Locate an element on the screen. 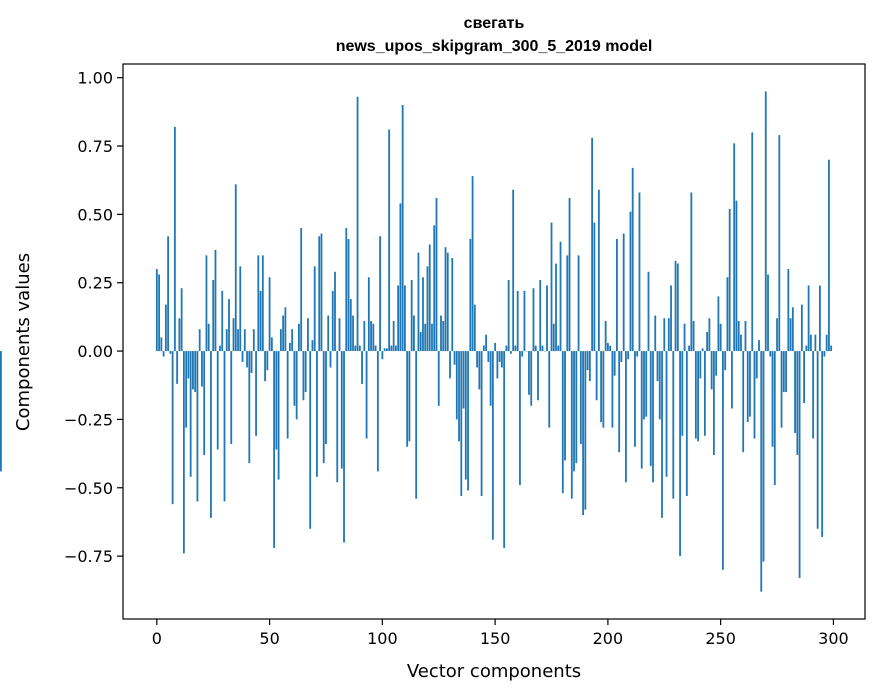 The height and width of the screenshot is (696, 880). x-tick-label: 100 is located at coordinates (382, 638).